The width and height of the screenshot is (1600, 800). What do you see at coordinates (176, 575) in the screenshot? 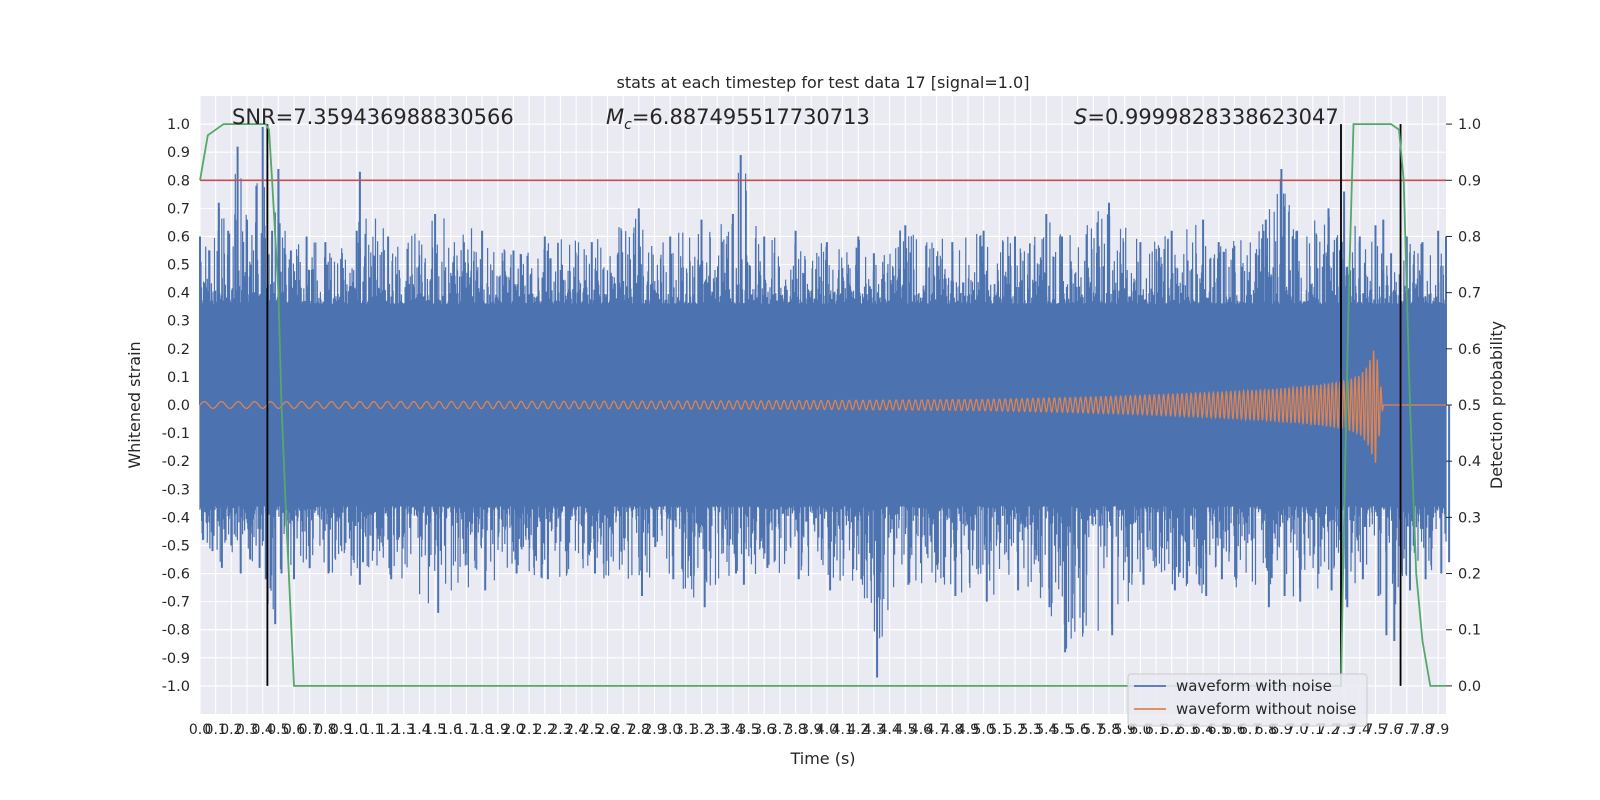
I see `y-tick-label: -0.6` at bounding box center [176, 575].